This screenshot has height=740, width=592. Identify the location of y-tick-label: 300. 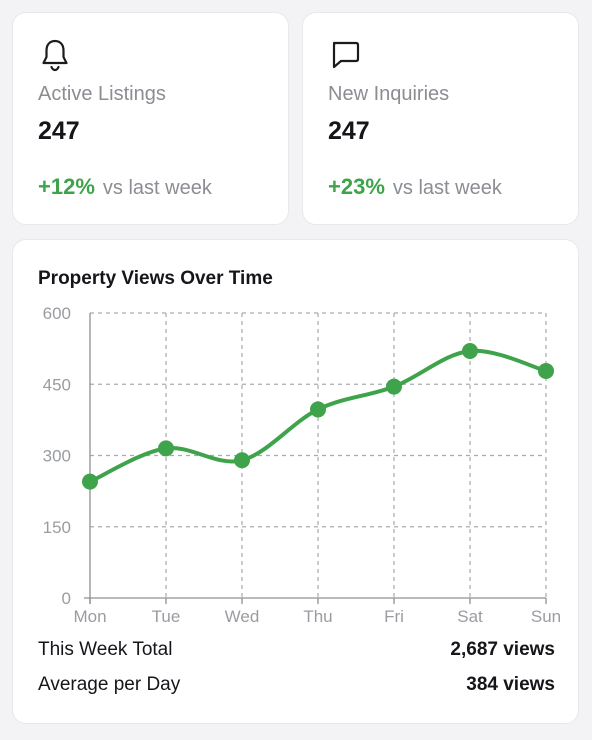
(57, 456).